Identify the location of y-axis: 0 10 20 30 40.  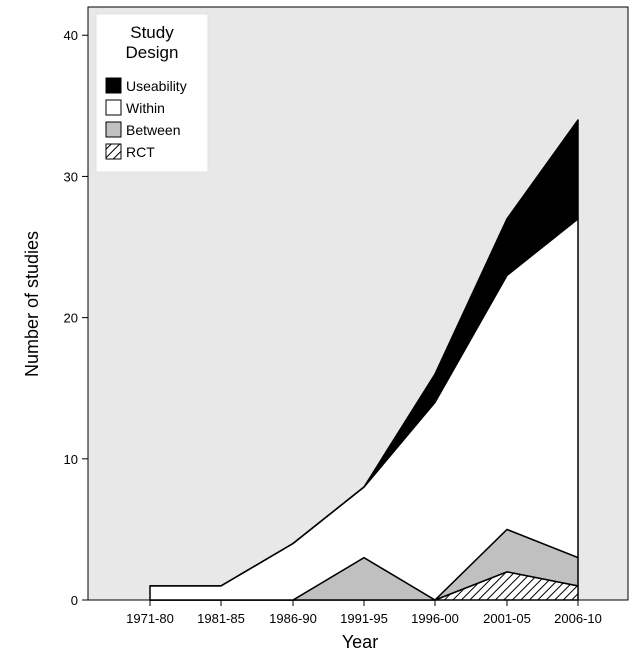
(76, 318).